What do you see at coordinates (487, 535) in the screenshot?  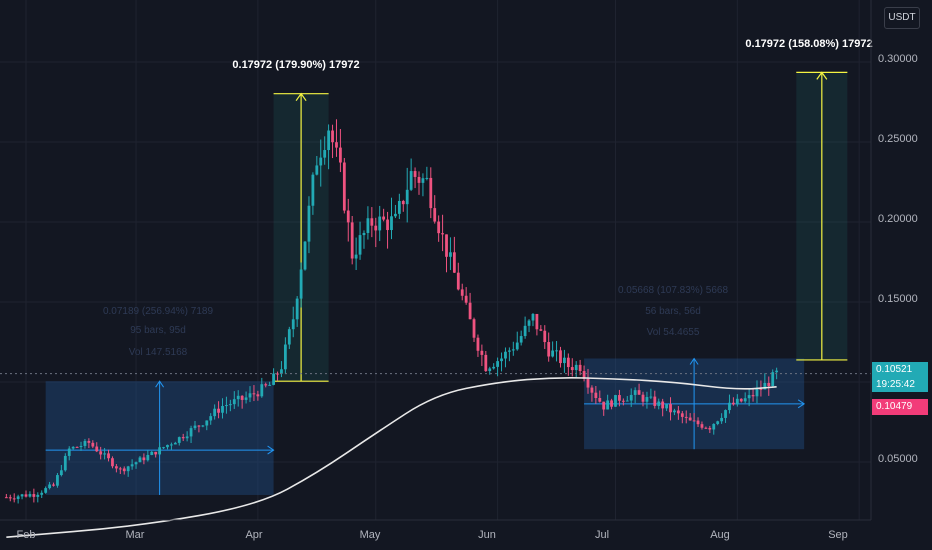 I see `time-tick-label: Jun` at bounding box center [487, 535].